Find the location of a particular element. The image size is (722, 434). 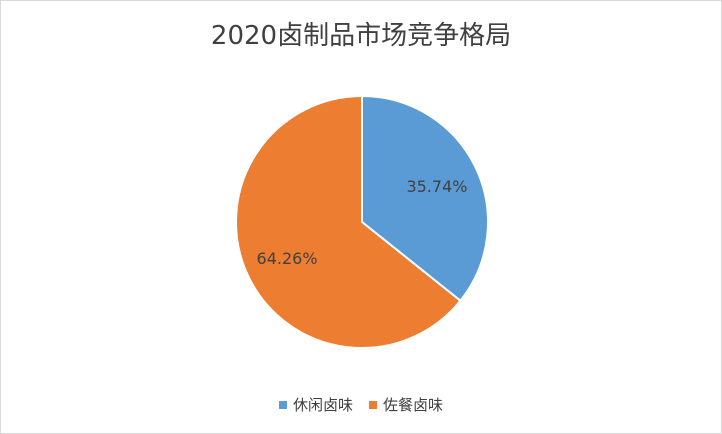

data-label-1: 64.26% is located at coordinates (287, 258).